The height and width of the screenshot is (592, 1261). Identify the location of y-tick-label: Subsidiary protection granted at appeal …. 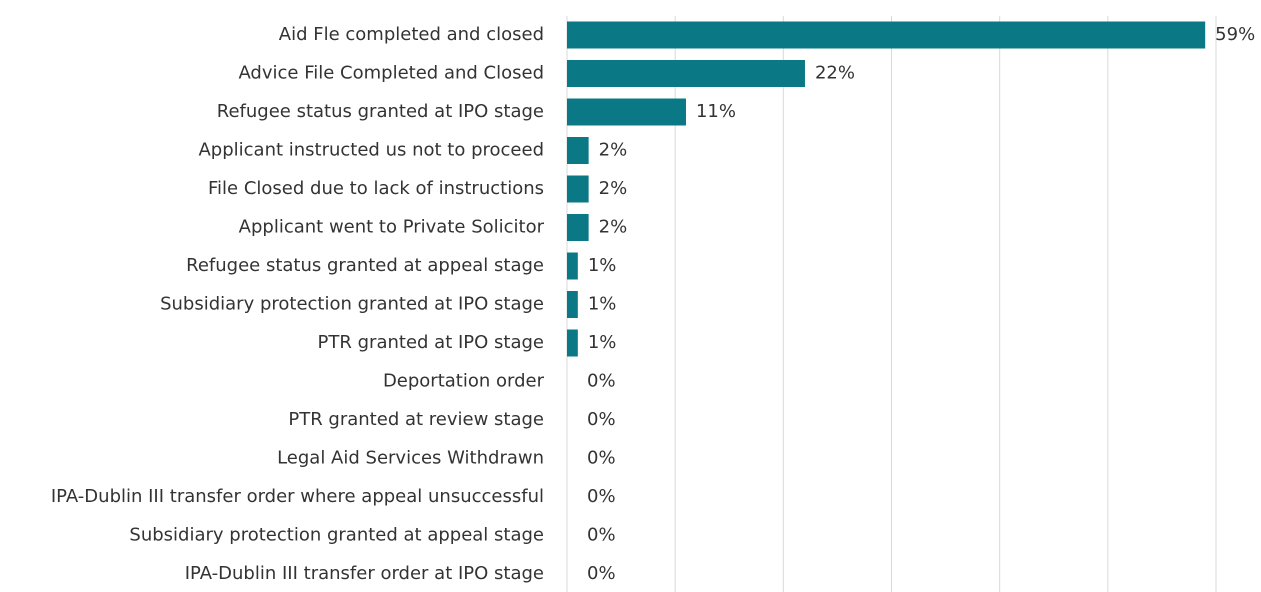
(336, 535).